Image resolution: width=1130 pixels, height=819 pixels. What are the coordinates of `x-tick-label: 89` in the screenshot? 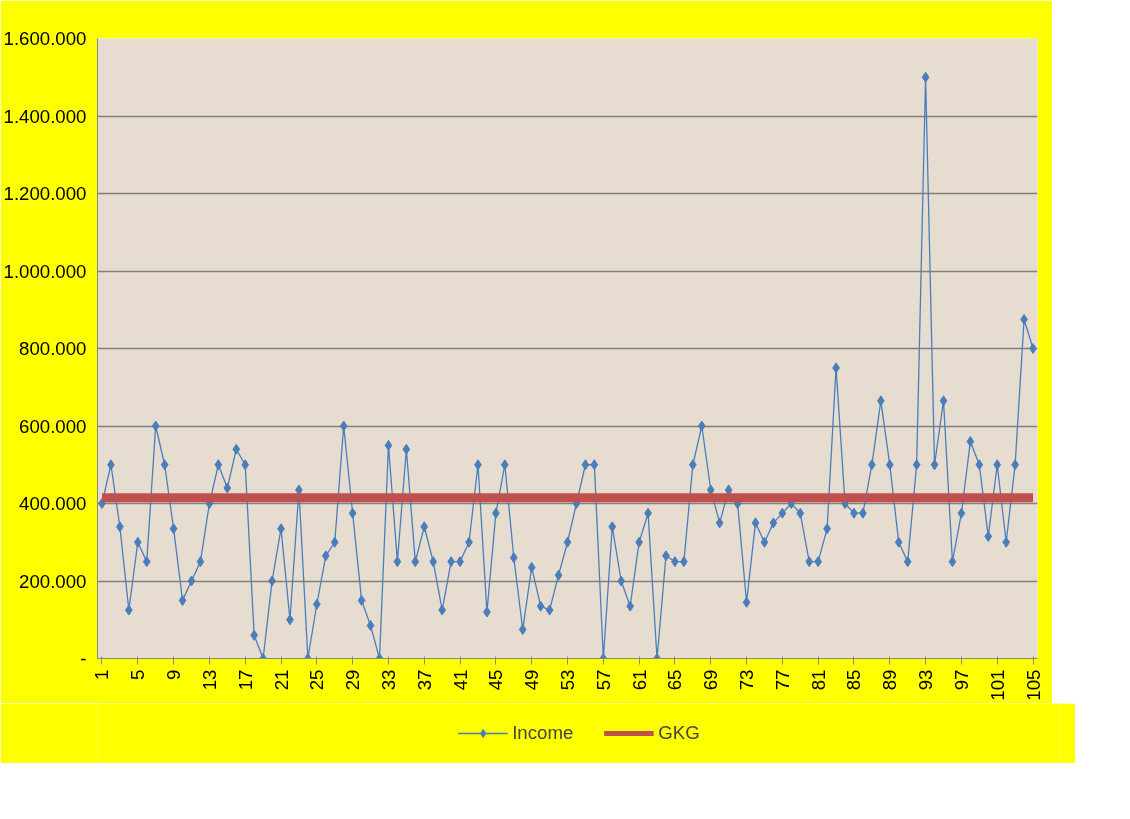 It's located at (890, 680).